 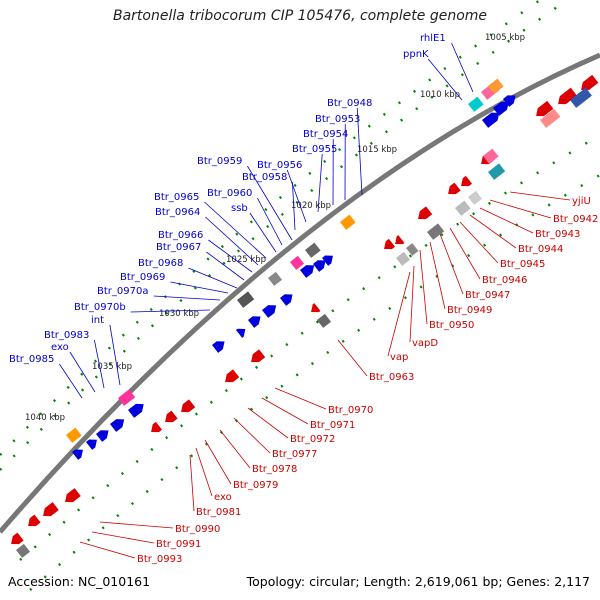 What do you see at coordinates (325, 134) in the screenshot?
I see `forward-gene-label: Btr_0954` at bounding box center [325, 134].